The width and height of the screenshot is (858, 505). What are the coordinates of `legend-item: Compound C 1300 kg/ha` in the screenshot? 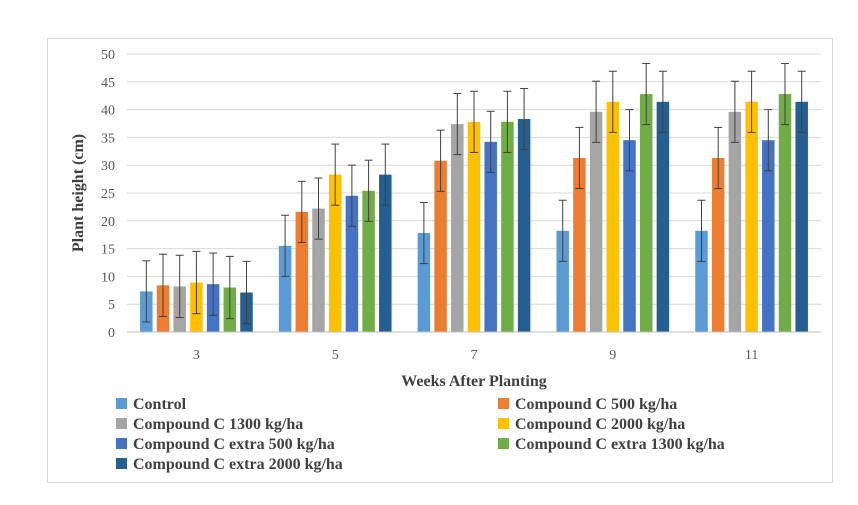 It's located at (209, 424).